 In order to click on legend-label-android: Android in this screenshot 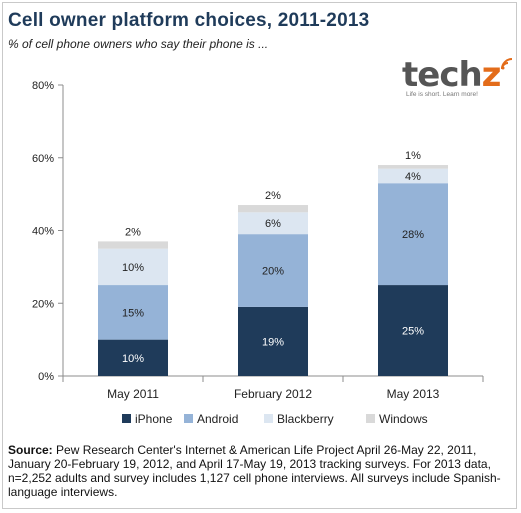, I will do `click(217, 419)`.